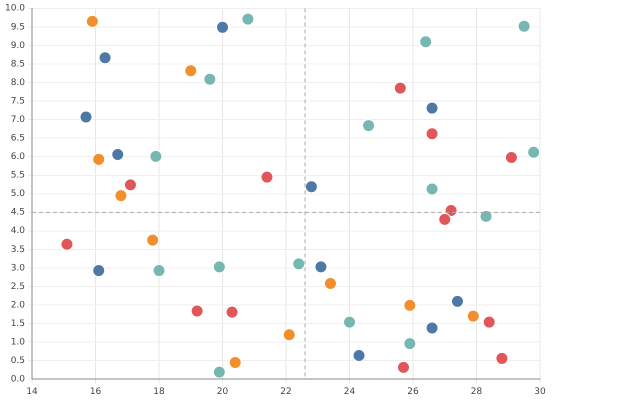 The image size is (640, 400). Describe the element at coordinates (18, 213) in the screenshot. I see `y-tick-label: 4.5` at that location.